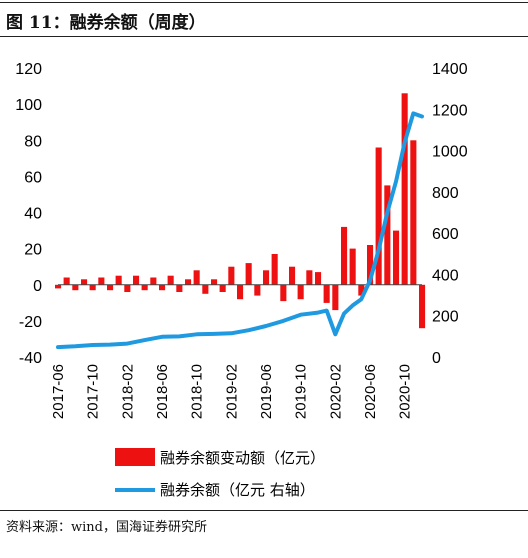 The width and height of the screenshot is (528, 558). I want to click on right-tick-label: 1000, so click(450, 152).